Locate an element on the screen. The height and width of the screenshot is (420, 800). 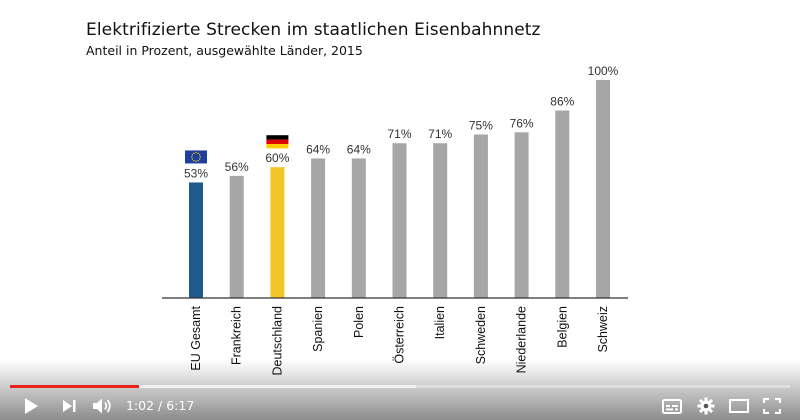
volume-icon is located at coordinates (102, 406).